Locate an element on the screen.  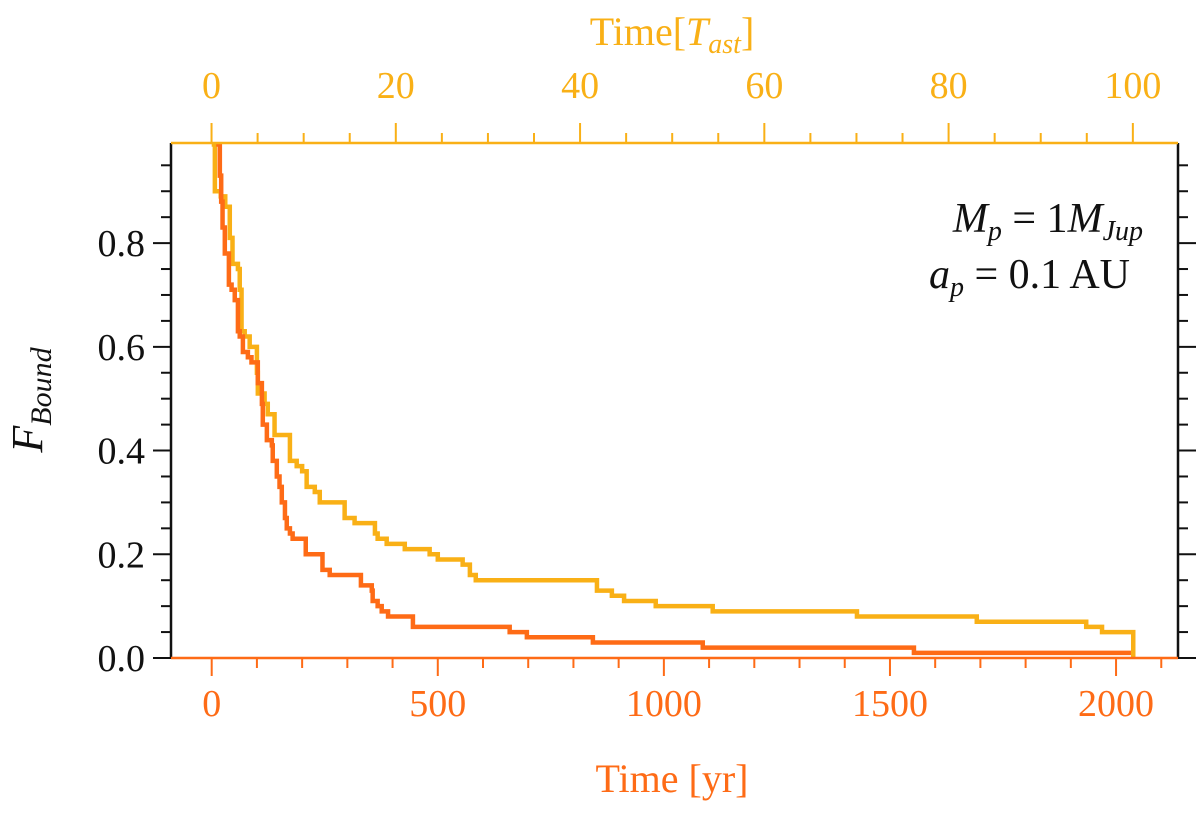
annotation-mass-var: M is located at coordinates (971, 219).